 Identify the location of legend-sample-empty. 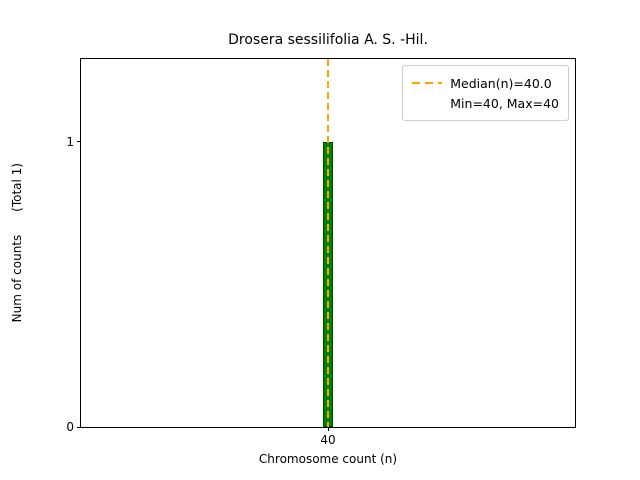
(427, 103).